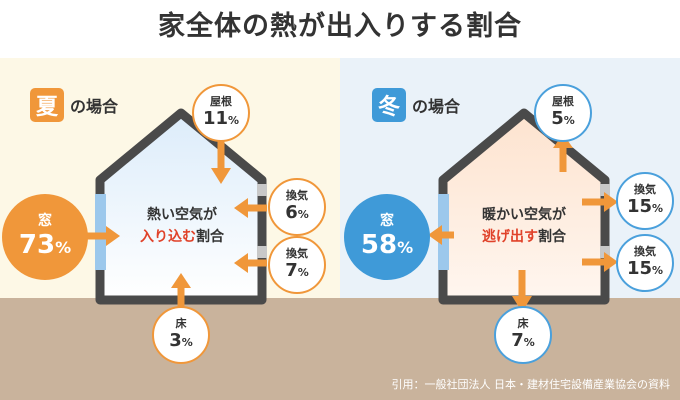 This screenshot has height=400, width=680. I want to click on winter-inside-line1: 暖かい空気が, so click(524, 215).